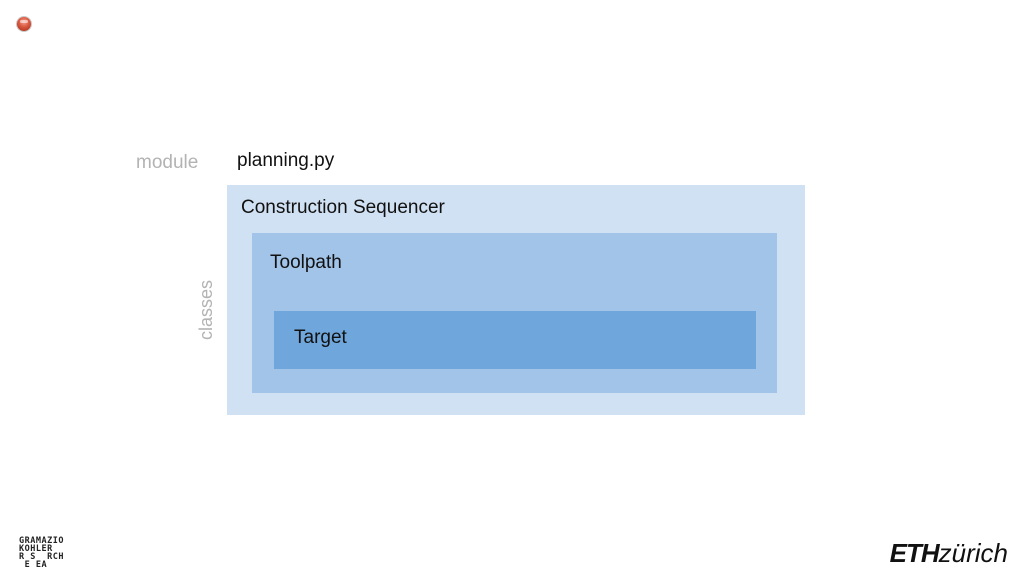  What do you see at coordinates (167, 162) in the screenshot?
I see `module-label: module` at bounding box center [167, 162].